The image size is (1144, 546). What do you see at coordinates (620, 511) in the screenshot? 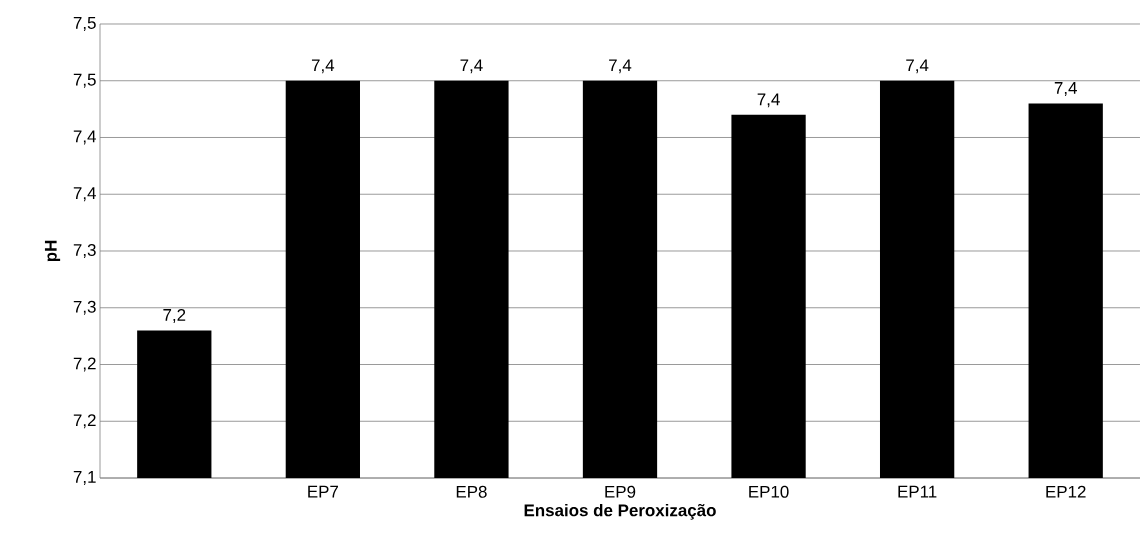
I see `x-axis-title: Ensaios de Peroxização` at bounding box center [620, 511].